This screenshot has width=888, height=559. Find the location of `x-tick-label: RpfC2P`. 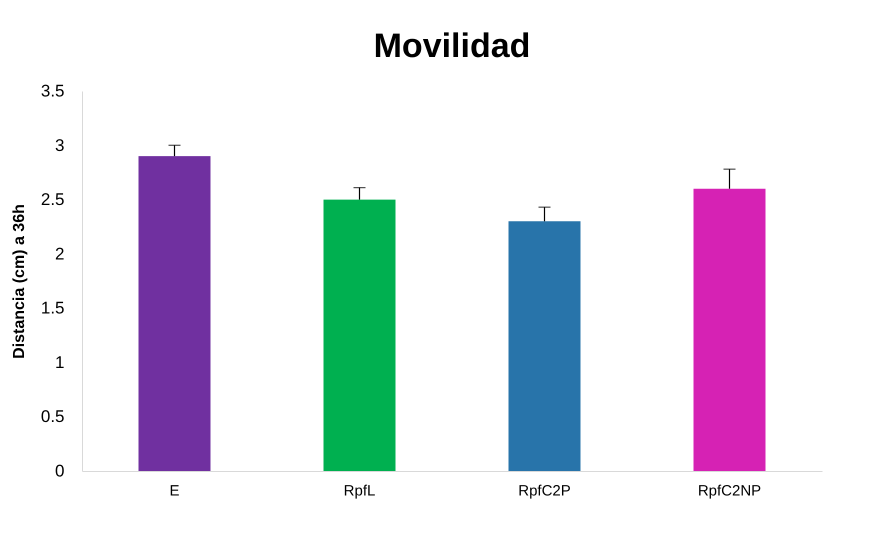

x-tick-label: RpfC2P is located at coordinates (544, 491).